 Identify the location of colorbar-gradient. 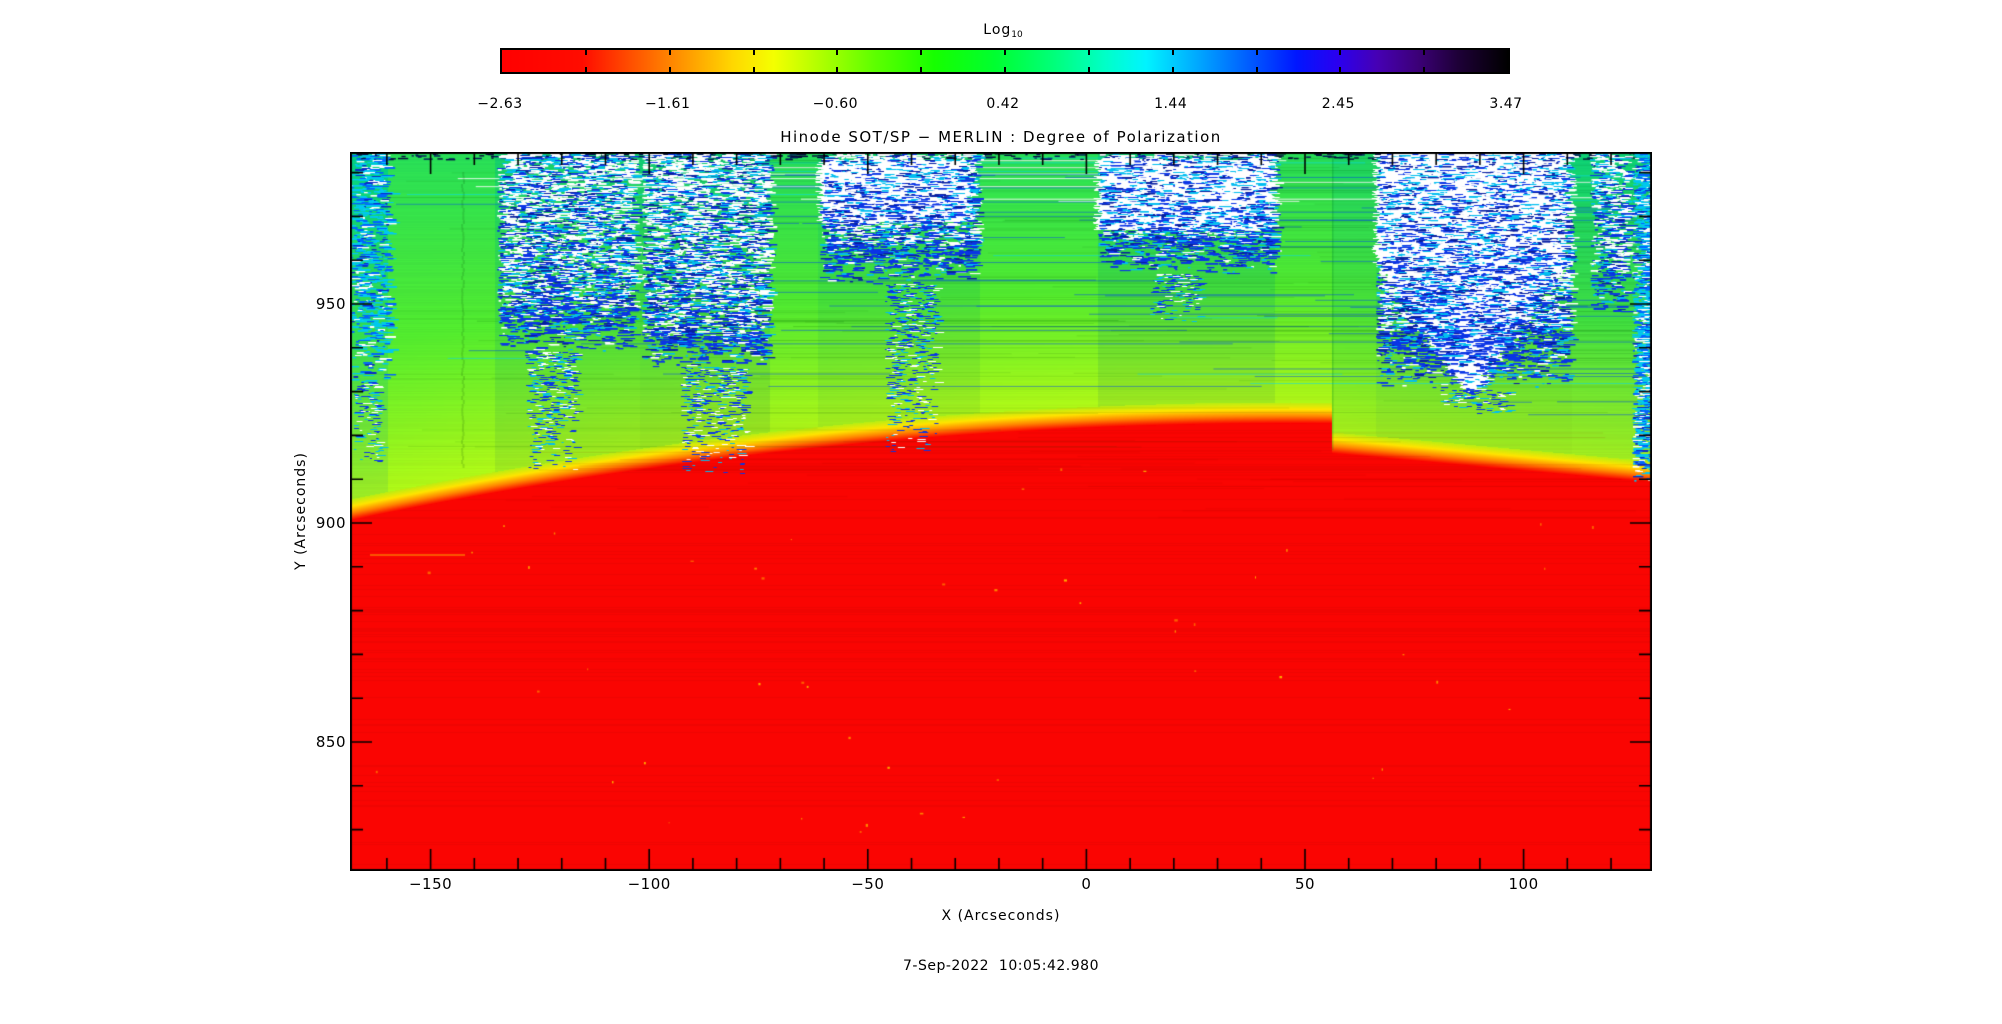
(1005, 61).